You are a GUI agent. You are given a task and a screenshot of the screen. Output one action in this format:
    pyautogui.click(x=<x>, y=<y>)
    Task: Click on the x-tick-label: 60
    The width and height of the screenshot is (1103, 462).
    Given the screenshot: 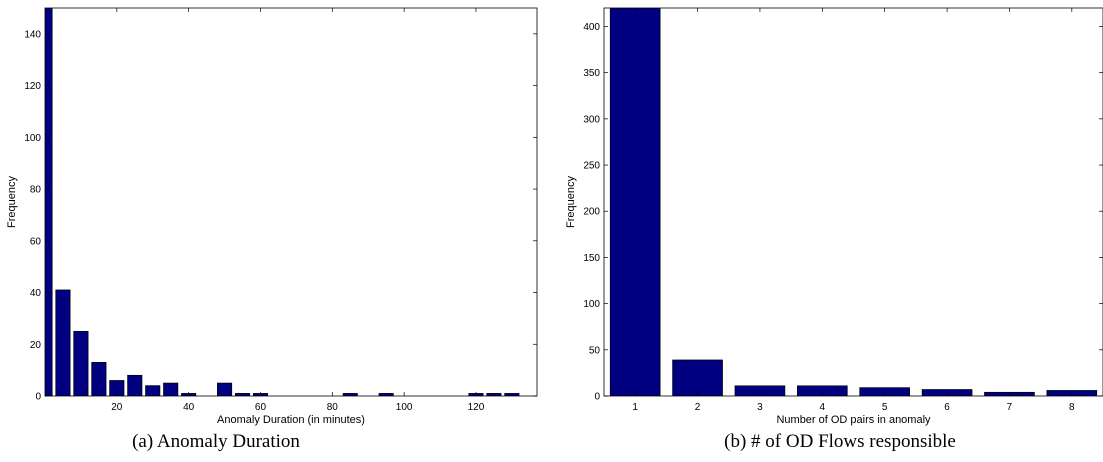 What is the action you would take?
    pyautogui.click(x=261, y=407)
    